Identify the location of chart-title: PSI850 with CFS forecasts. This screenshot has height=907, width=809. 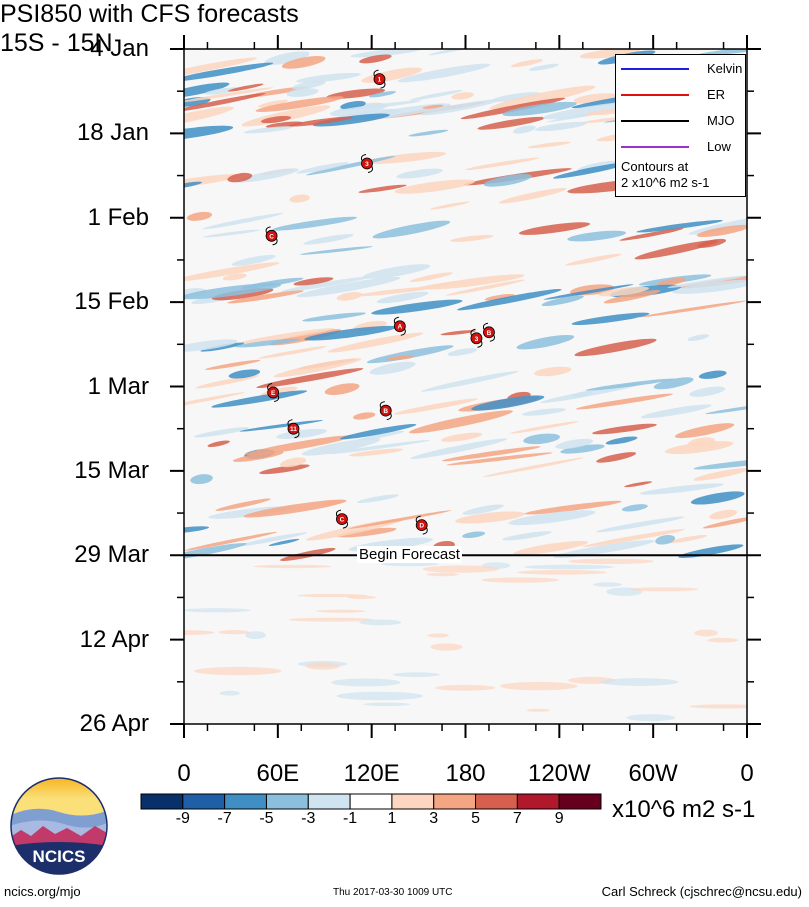
(149, 14).